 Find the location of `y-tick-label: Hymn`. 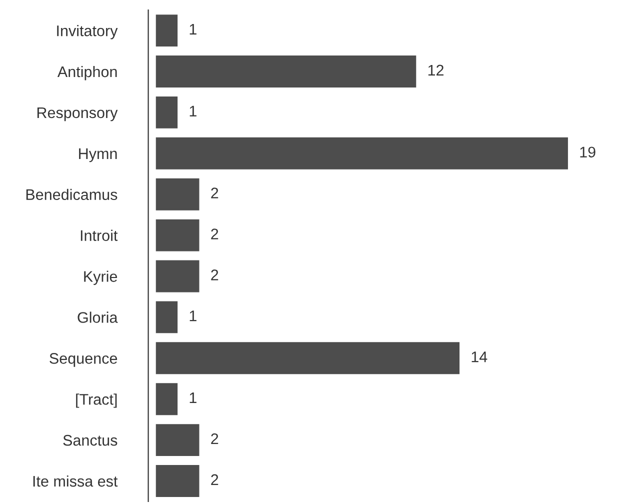

y-tick-label: Hymn is located at coordinates (98, 155).